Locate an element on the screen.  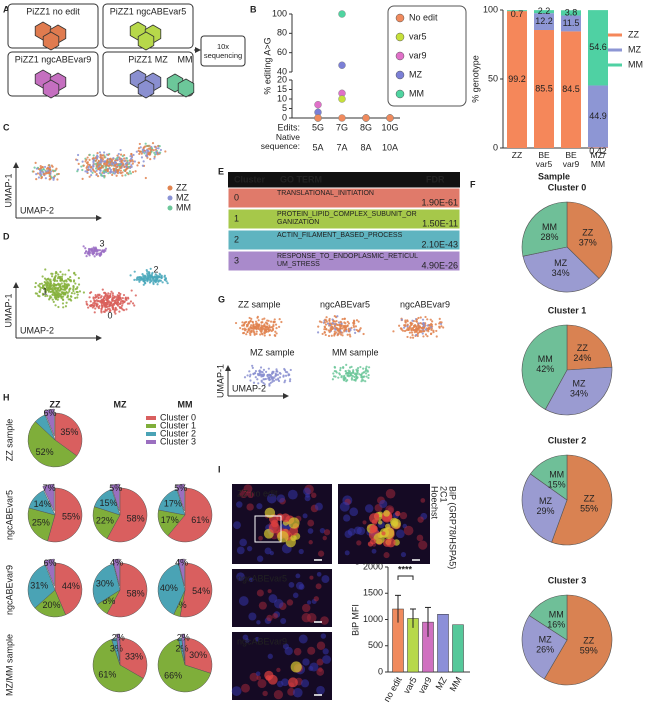
legend-label: Cluster 3 is located at coordinates (178, 441).